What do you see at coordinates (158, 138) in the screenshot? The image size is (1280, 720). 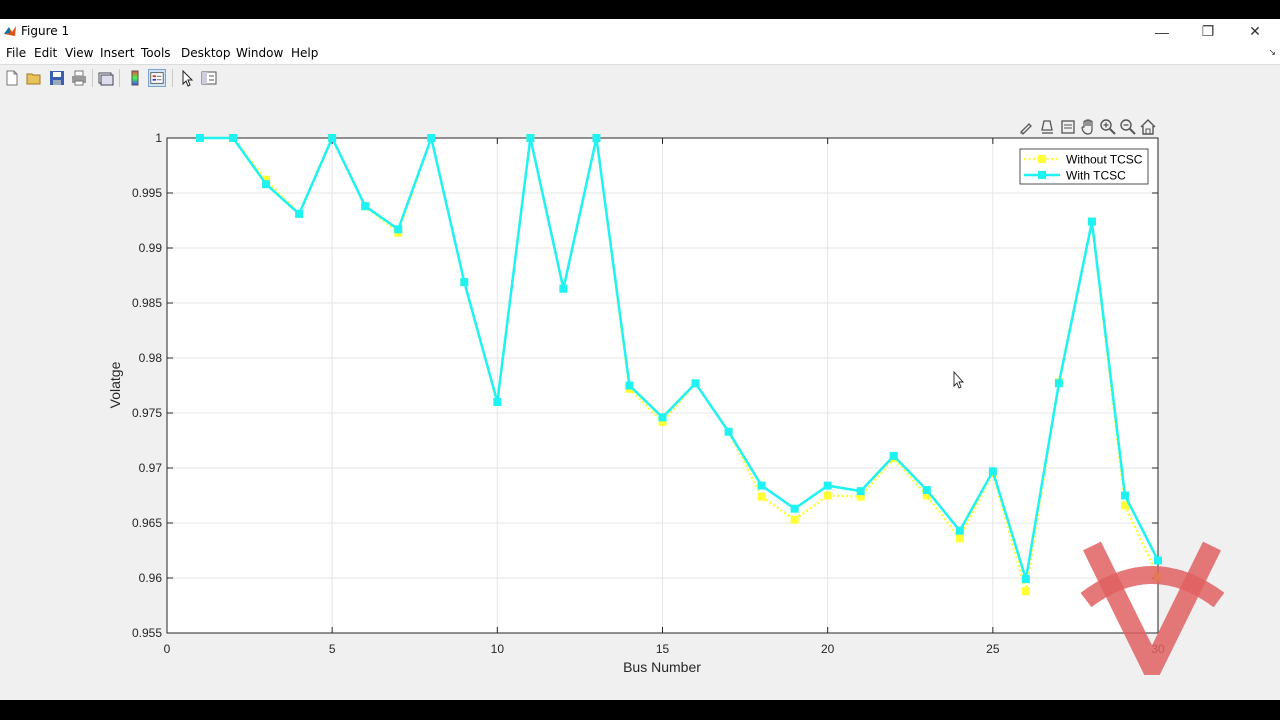 I see `y-tick-label: 1` at bounding box center [158, 138].